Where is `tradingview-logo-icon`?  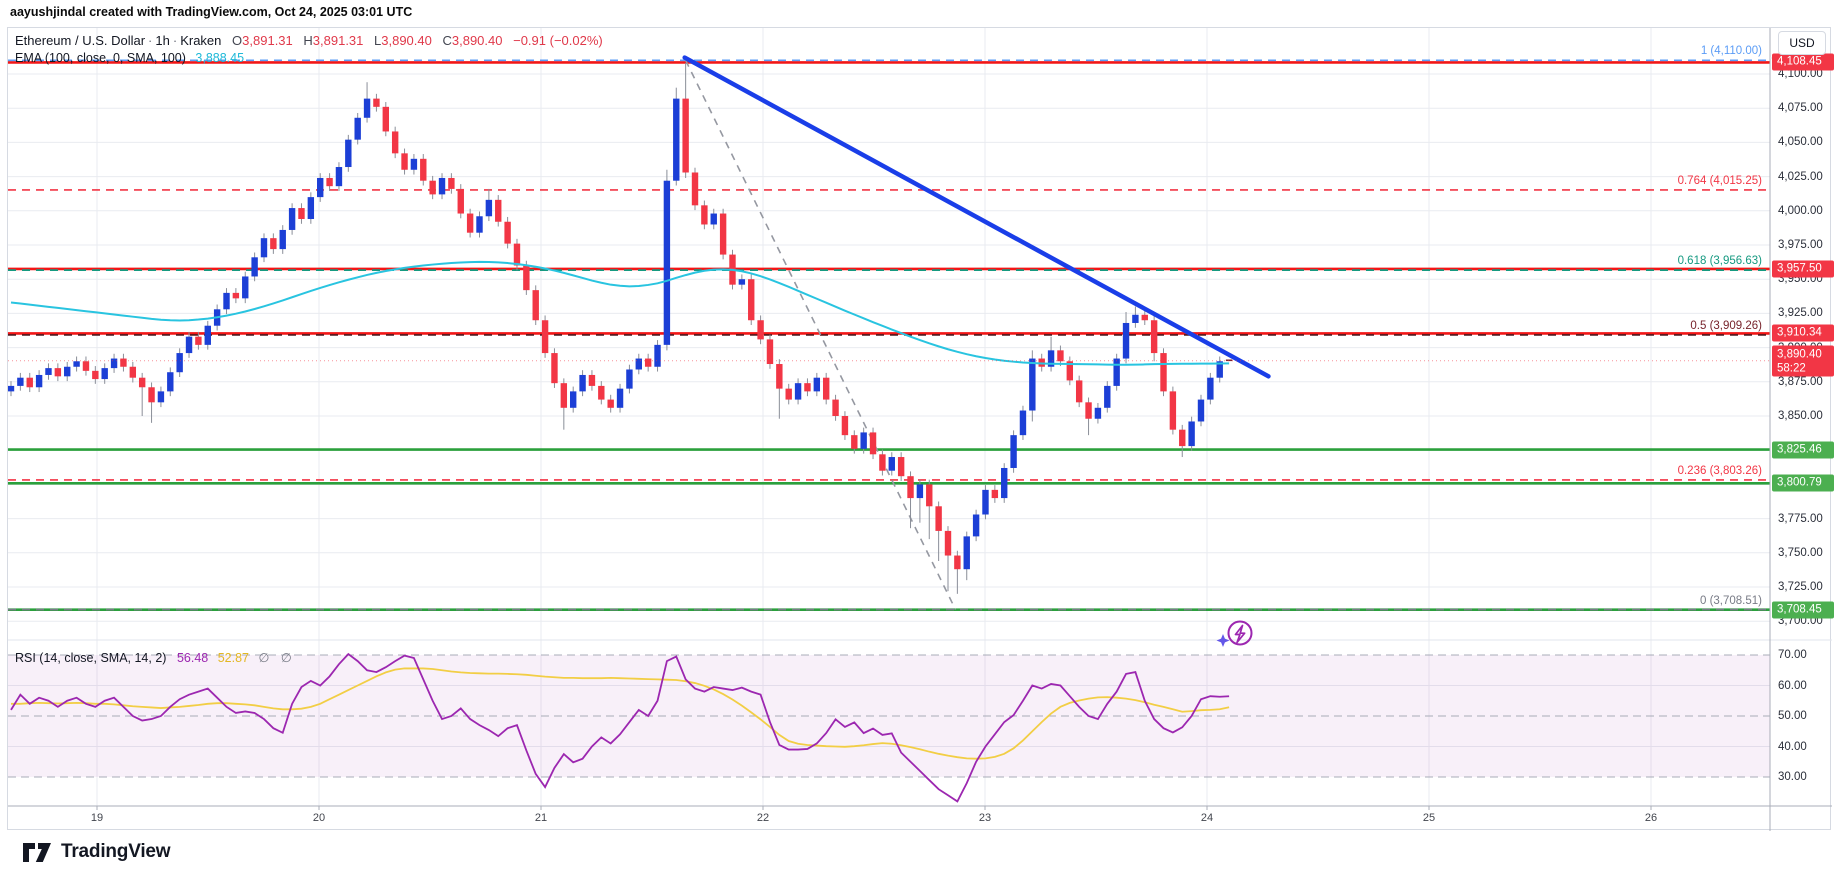 tradingview-logo-icon is located at coordinates (37, 852).